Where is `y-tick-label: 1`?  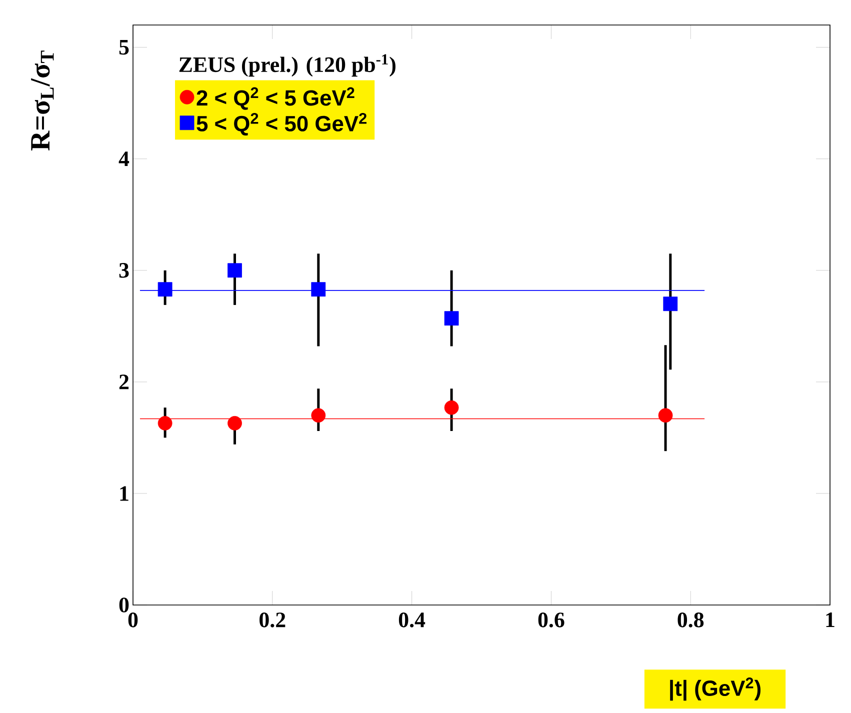 y-tick-label: 1 is located at coordinates (124, 493).